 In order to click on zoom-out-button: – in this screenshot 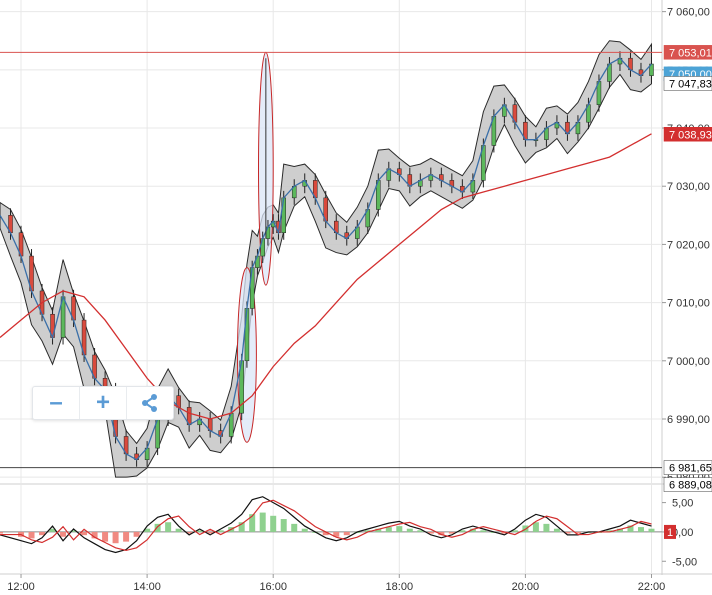, I will do `click(56, 403)`.